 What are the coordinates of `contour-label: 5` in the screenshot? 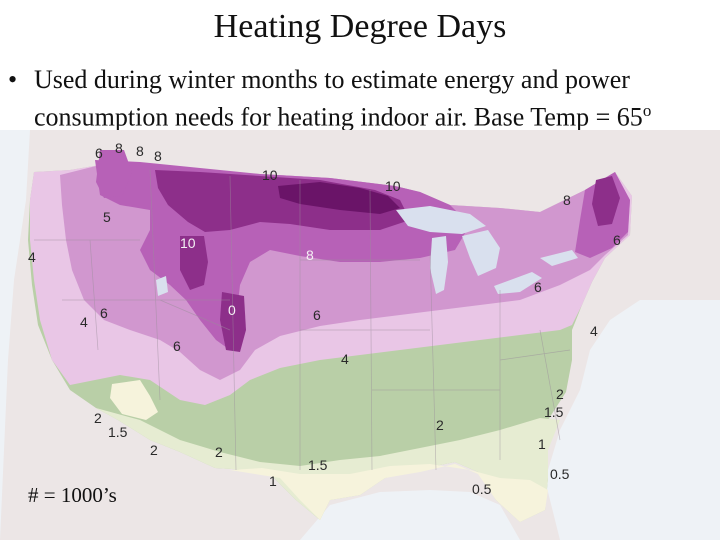 It's located at (107, 217).